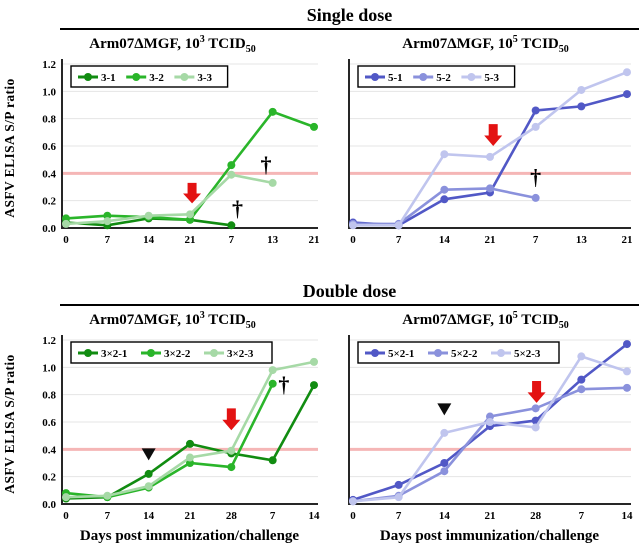 This screenshot has height=556, width=639. What do you see at coordinates (156, 78) in the screenshot?
I see `legend-label: 3-2` at bounding box center [156, 78].